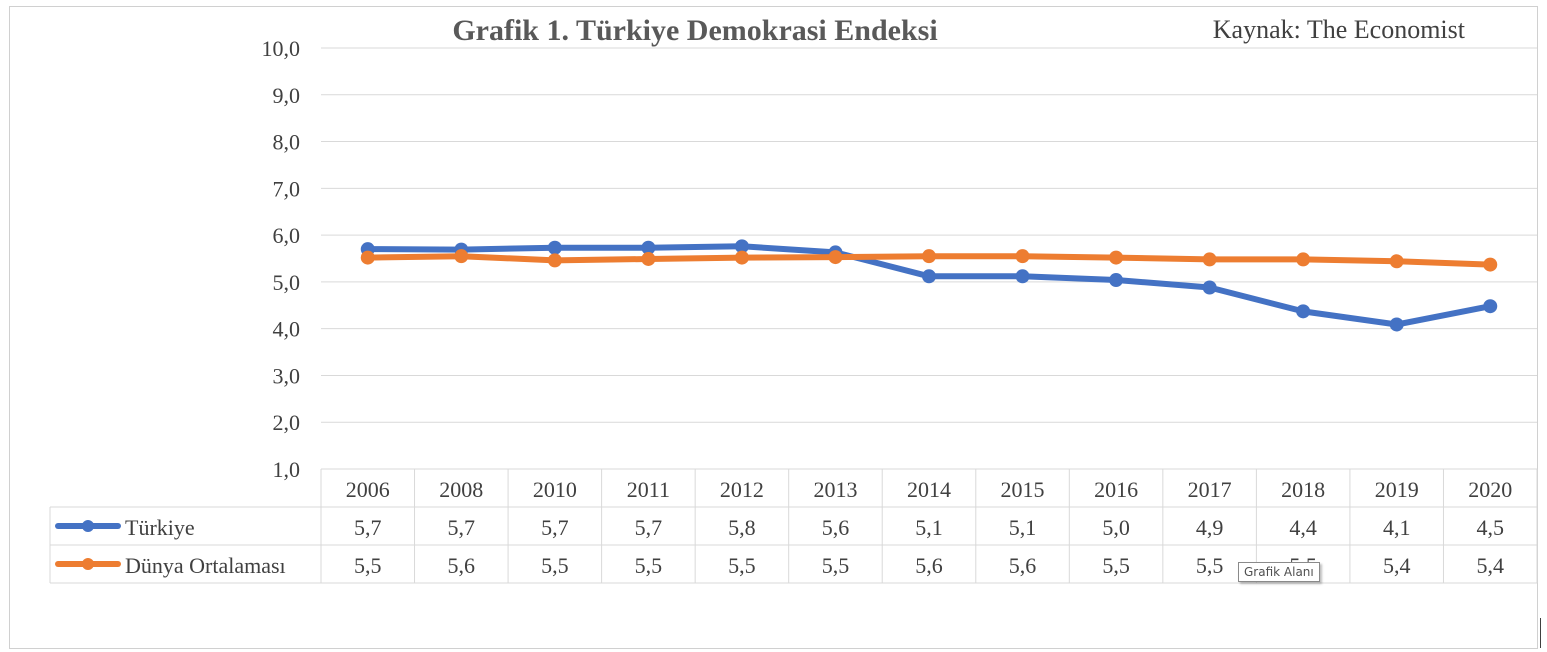 The width and height of the screenshot is (1547, 652). Describe the element at coordinates (160, 527) in the screenshot. I see `legend-entry: Türkiye` at that location.